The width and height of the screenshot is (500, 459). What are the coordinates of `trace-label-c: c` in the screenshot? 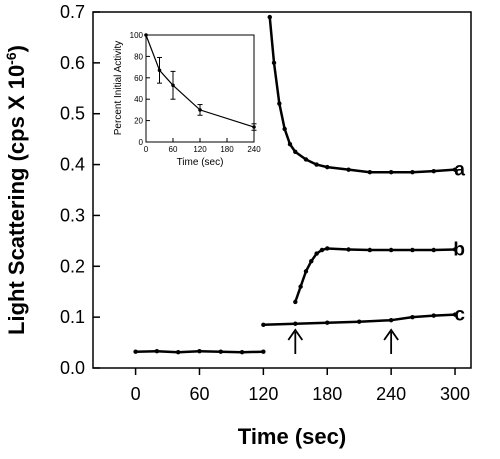 It's located at (459, 315).